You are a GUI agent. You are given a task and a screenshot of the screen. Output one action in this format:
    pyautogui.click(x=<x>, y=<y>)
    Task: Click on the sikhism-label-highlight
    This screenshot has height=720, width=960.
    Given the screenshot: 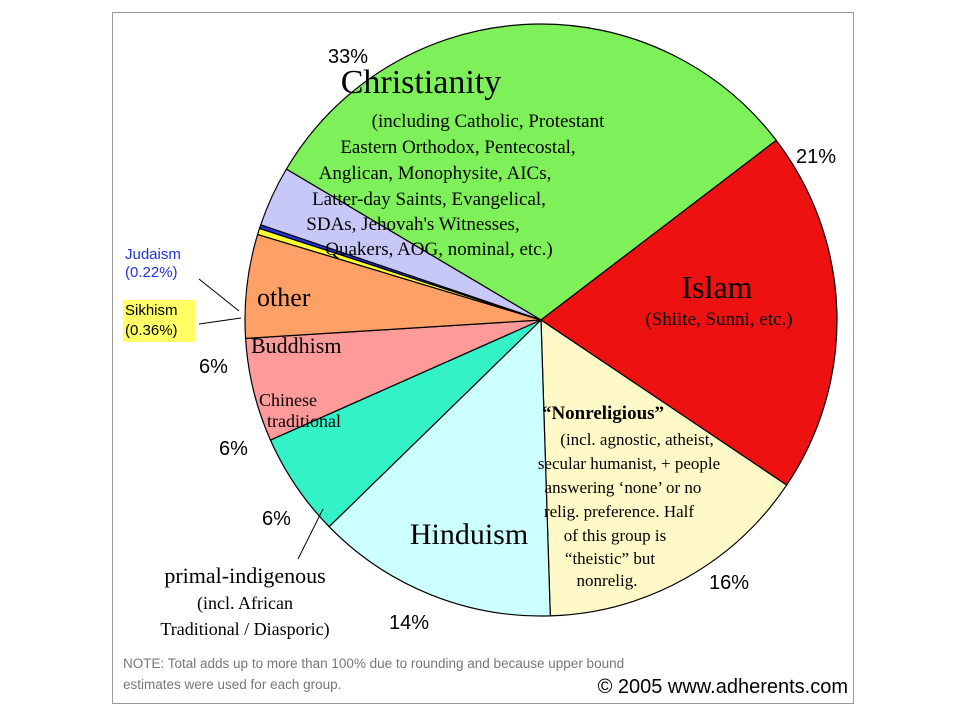 What is the action you would take?
    pyautogui.click(x=159, y=321)
    